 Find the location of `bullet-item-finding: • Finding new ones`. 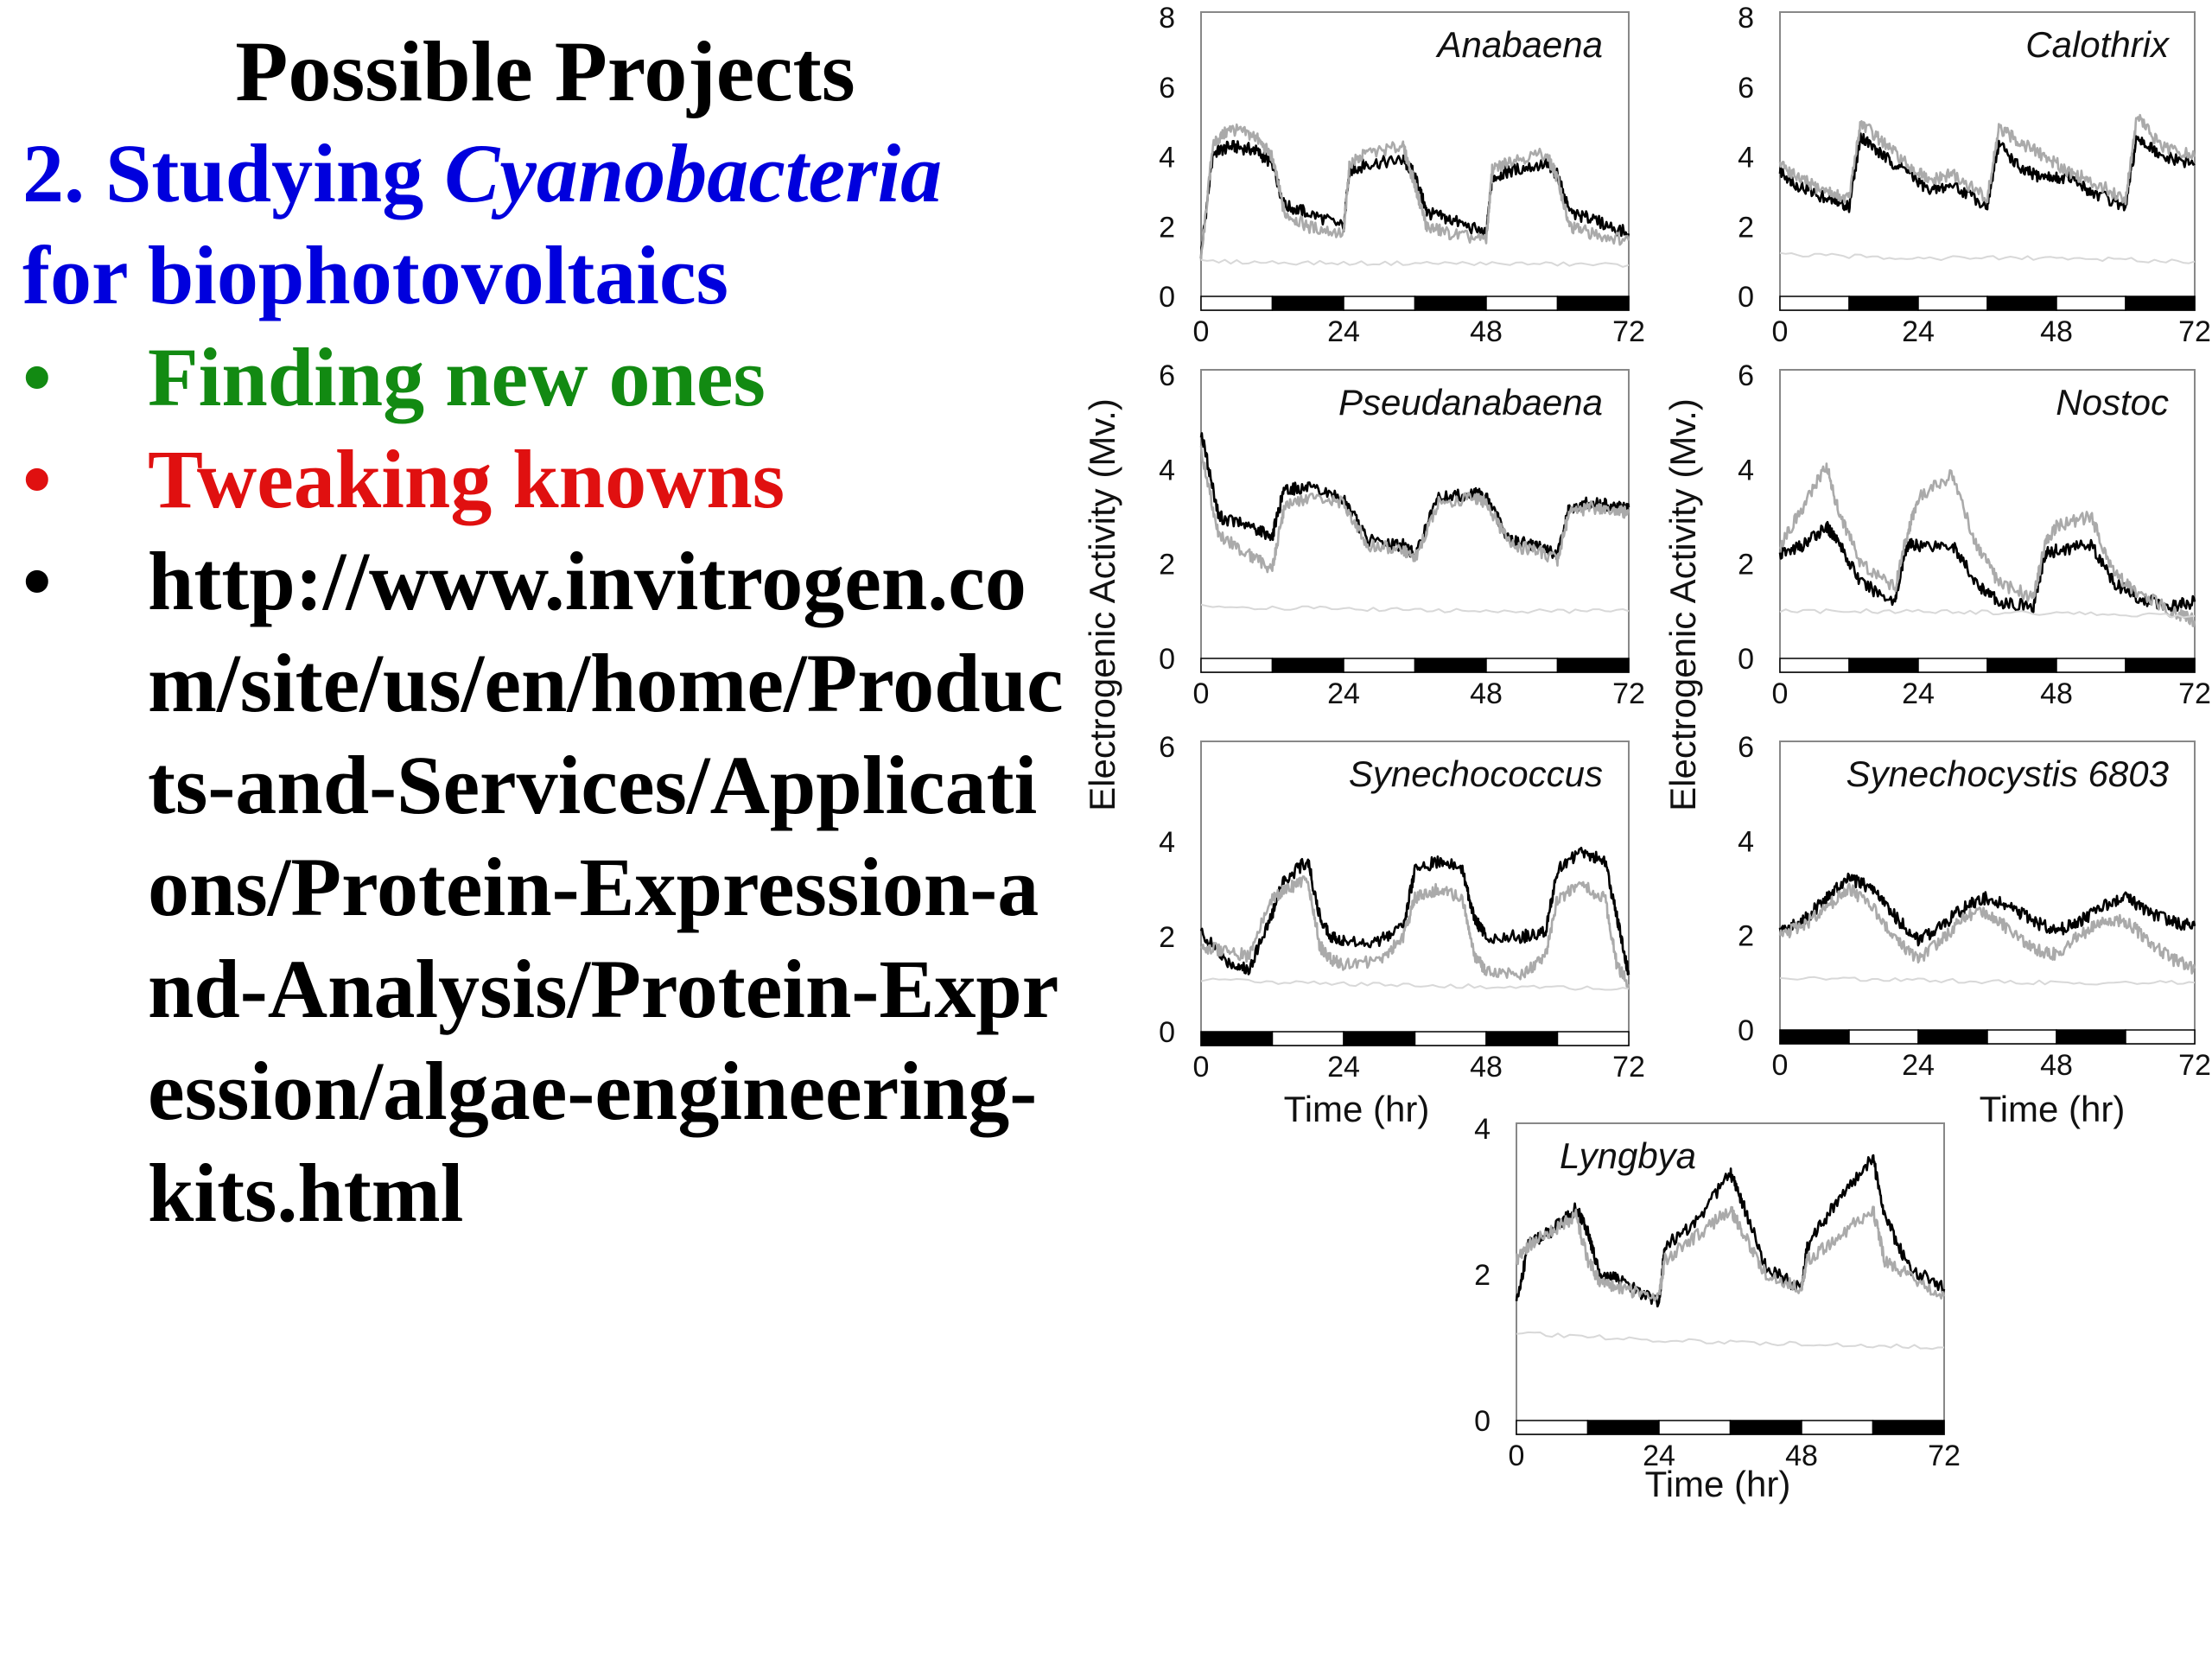

bullet-item-finding: • Finding new ones is located at coordinates (545, 378).